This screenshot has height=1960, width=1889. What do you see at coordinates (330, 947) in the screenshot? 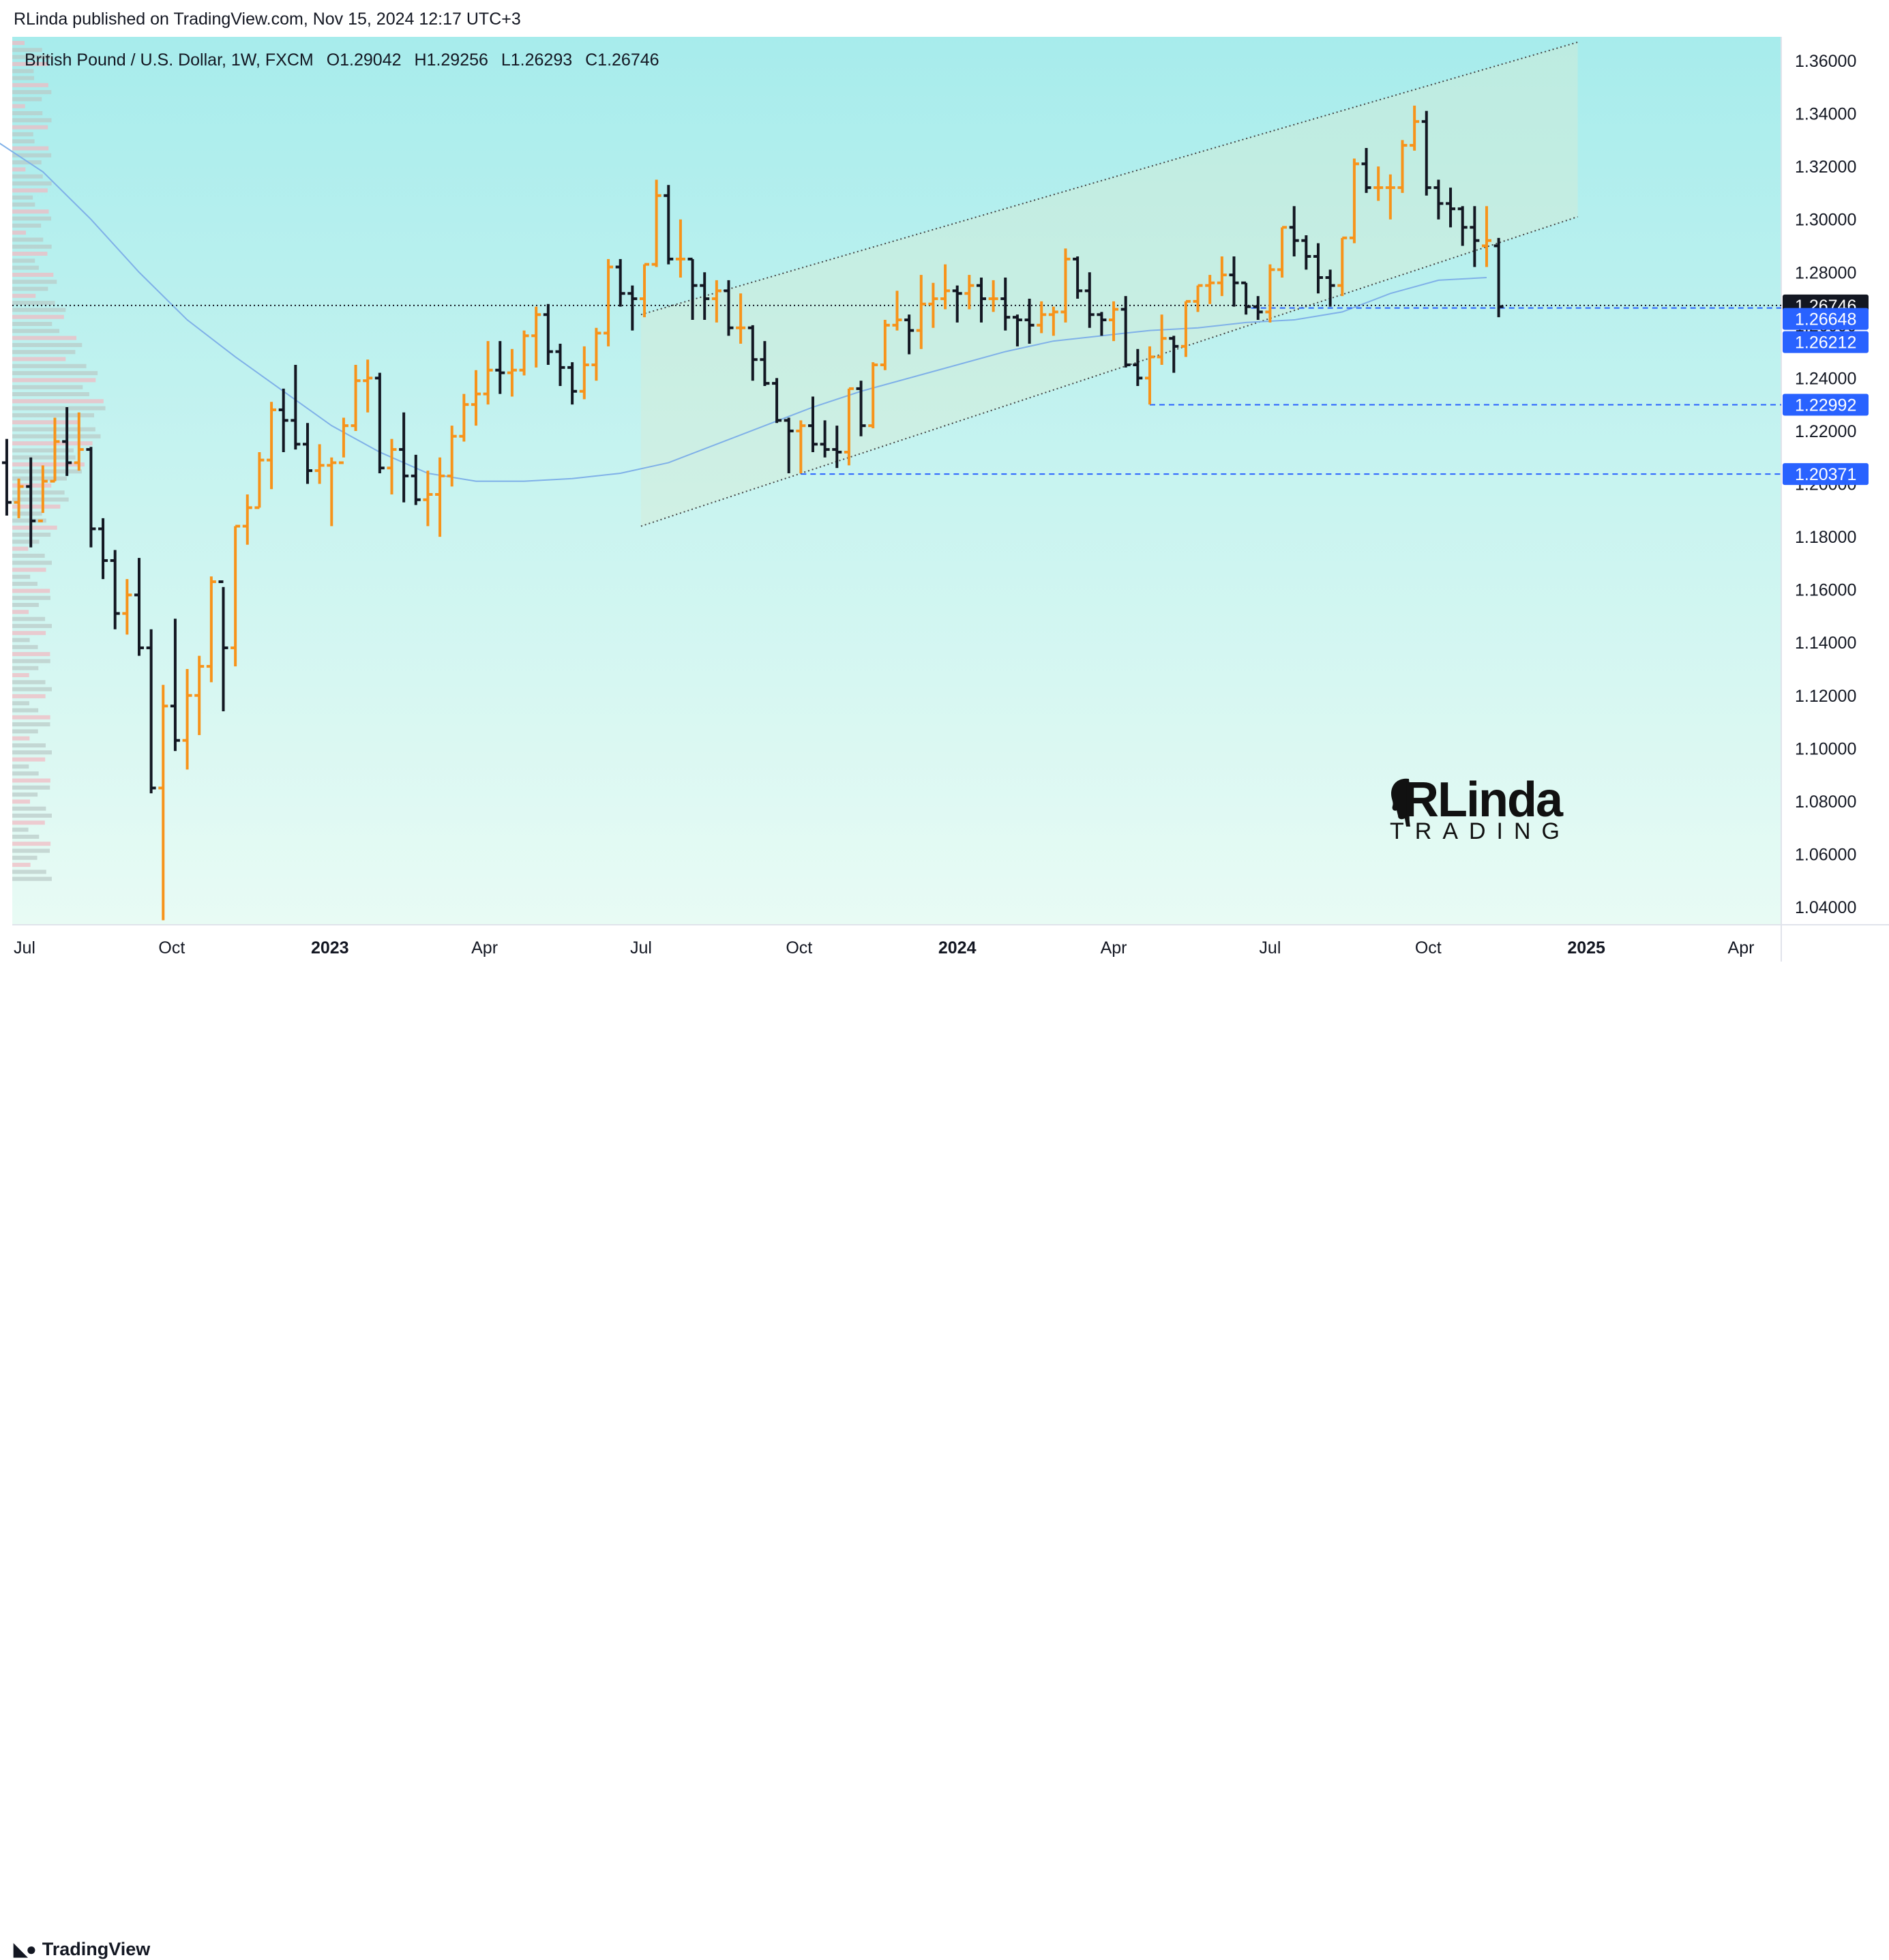
I see `x-tick-label: 2023` at bounding box center [330, 947].